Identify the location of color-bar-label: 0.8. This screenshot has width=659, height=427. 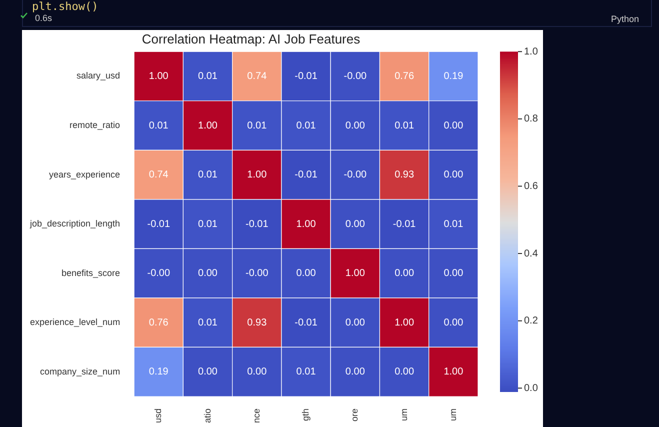
(531, 119).